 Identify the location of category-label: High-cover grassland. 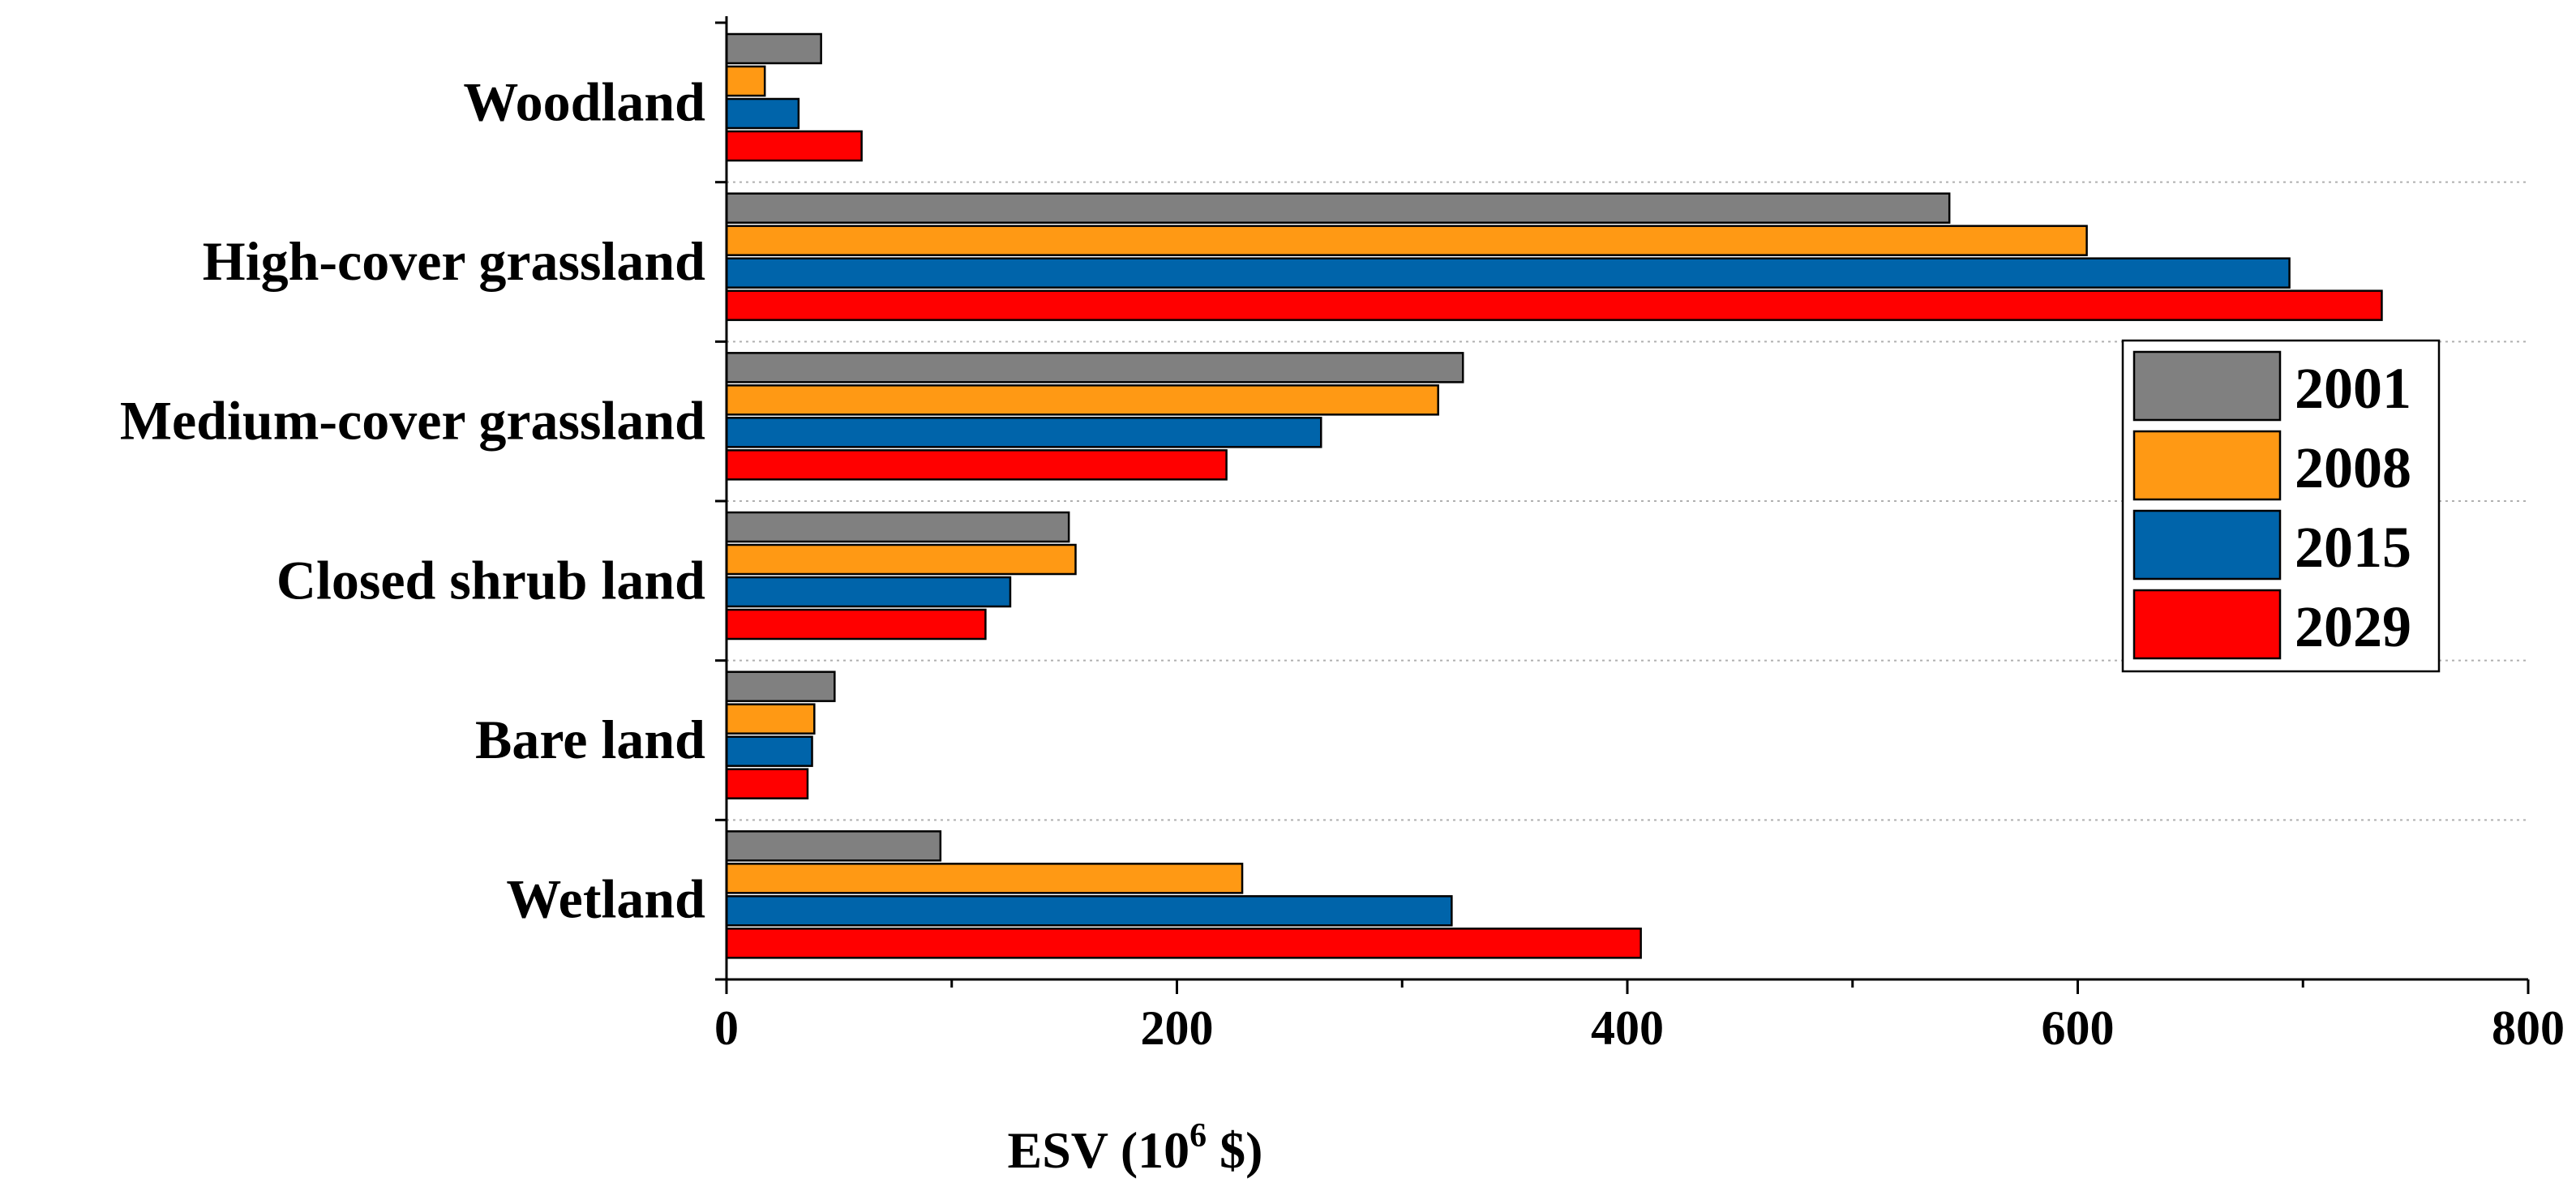
(454, 261).